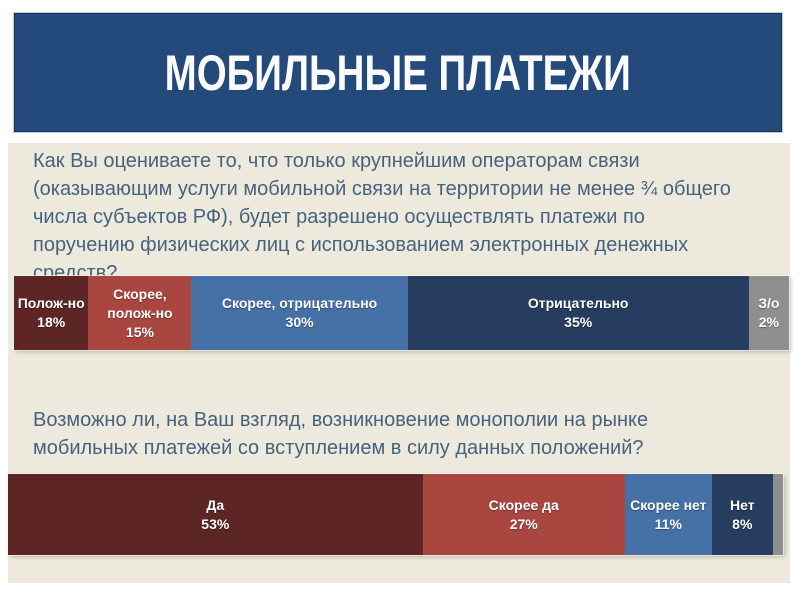 This screenshot has height=600, width=800. What do you see at coordinates (51, 313) in the screenshot?
I see `bar-segment: Полож-но 18%` at bounding box center [51, 313].